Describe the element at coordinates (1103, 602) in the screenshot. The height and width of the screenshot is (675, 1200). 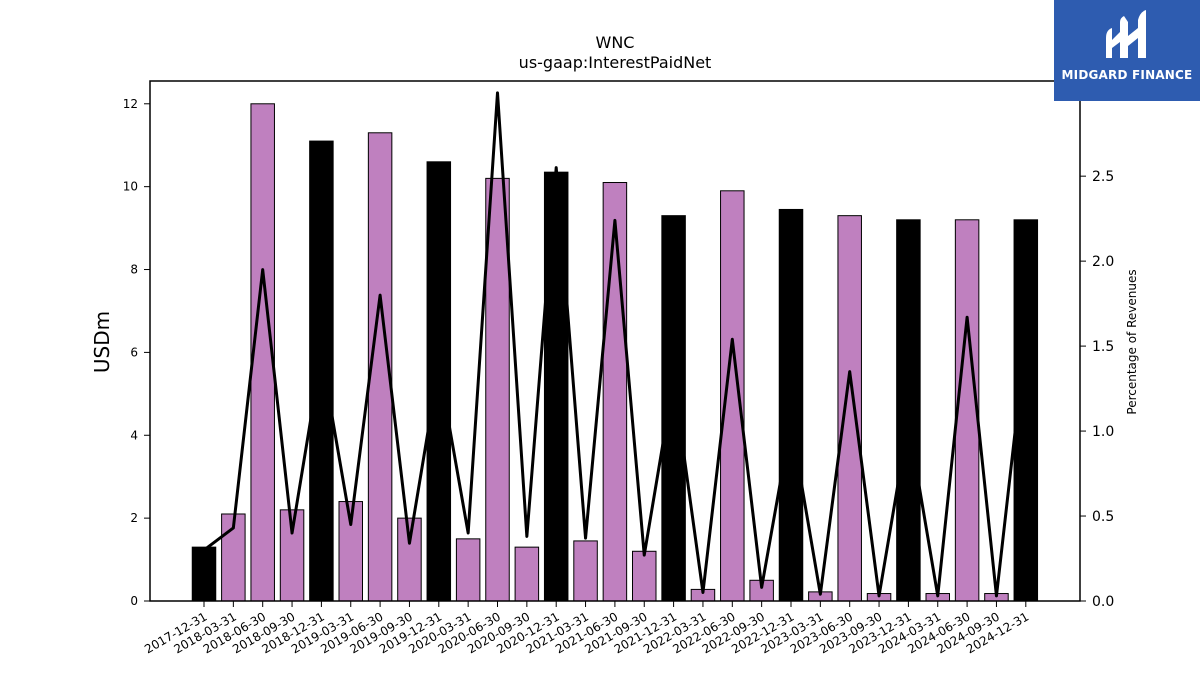
I see `y2-tick-label: 0.0` at that location.